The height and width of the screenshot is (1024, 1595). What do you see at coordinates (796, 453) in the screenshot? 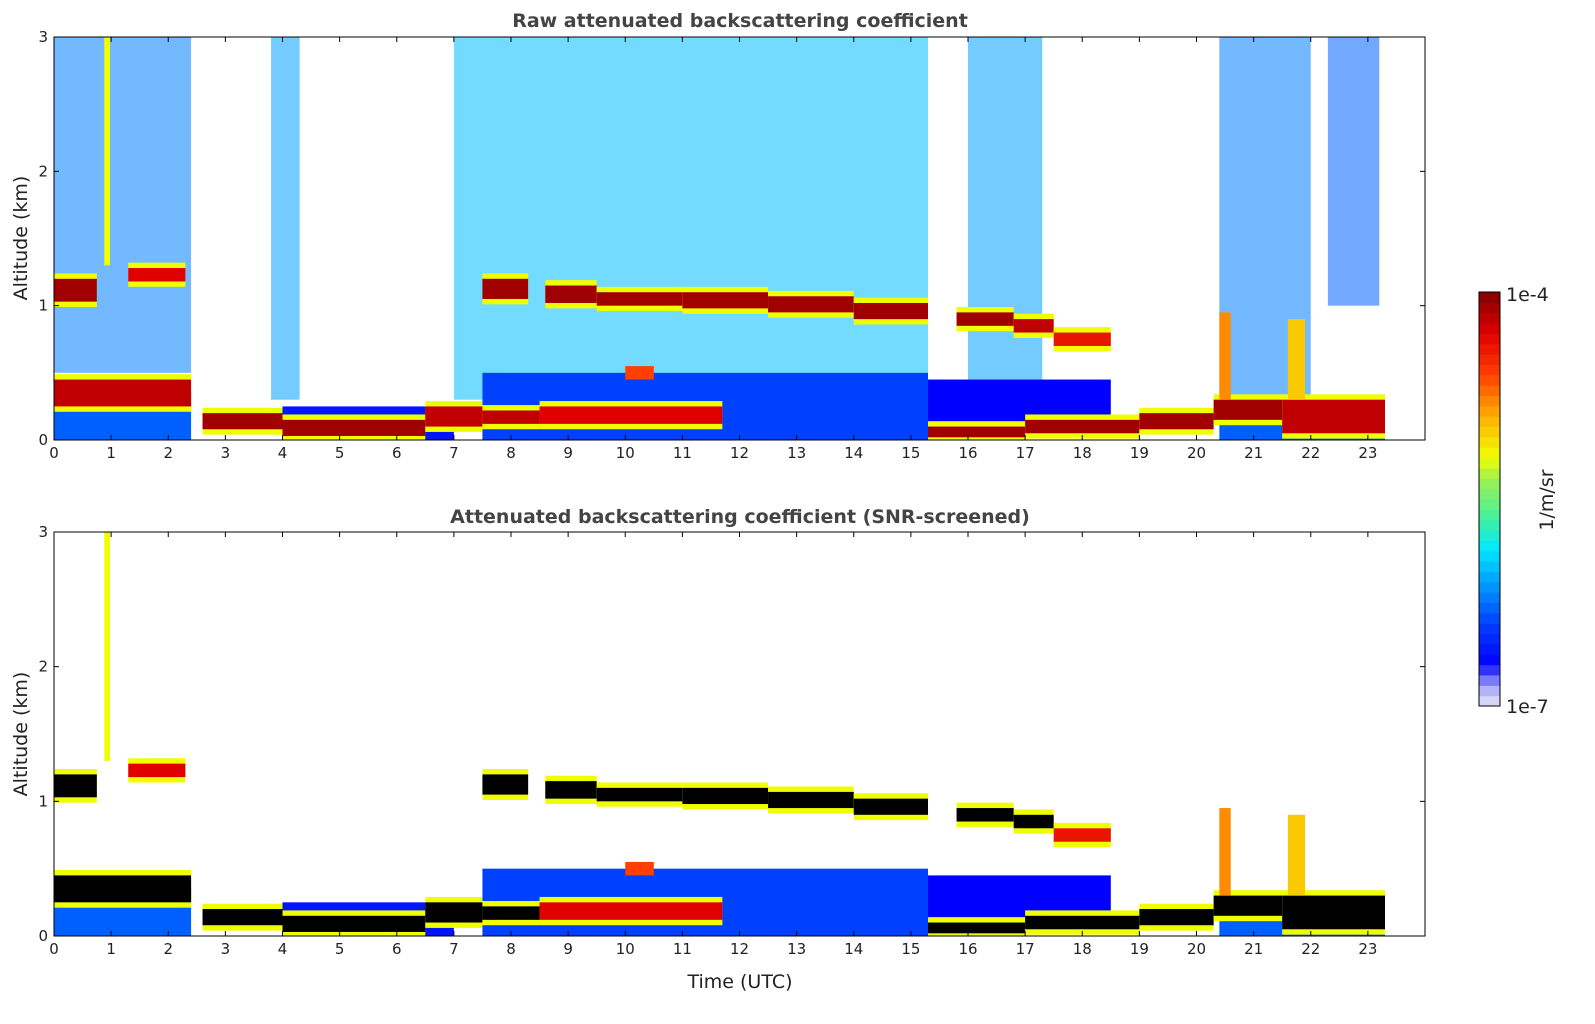
I see `x-tick-label: 13` at bounding box center [796, 453].